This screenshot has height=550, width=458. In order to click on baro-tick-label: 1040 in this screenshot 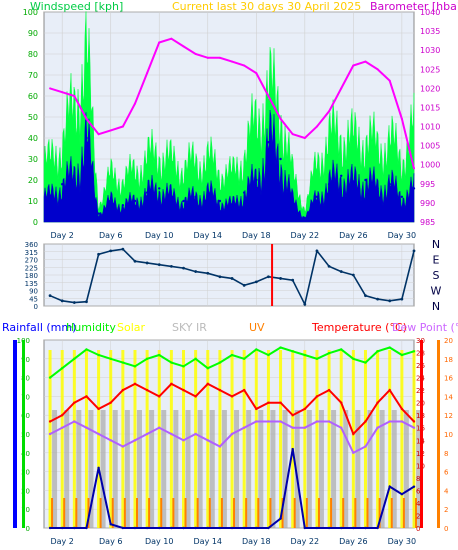, I will do `click(430, 12)`.